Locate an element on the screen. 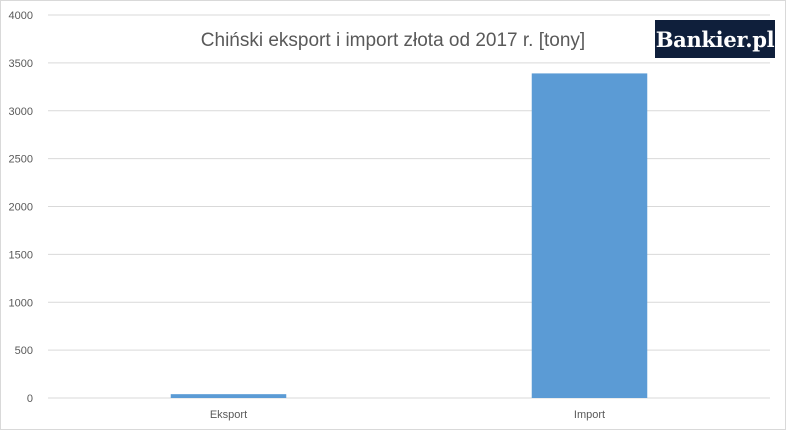  bar-import is located at coordinates (589, 235).